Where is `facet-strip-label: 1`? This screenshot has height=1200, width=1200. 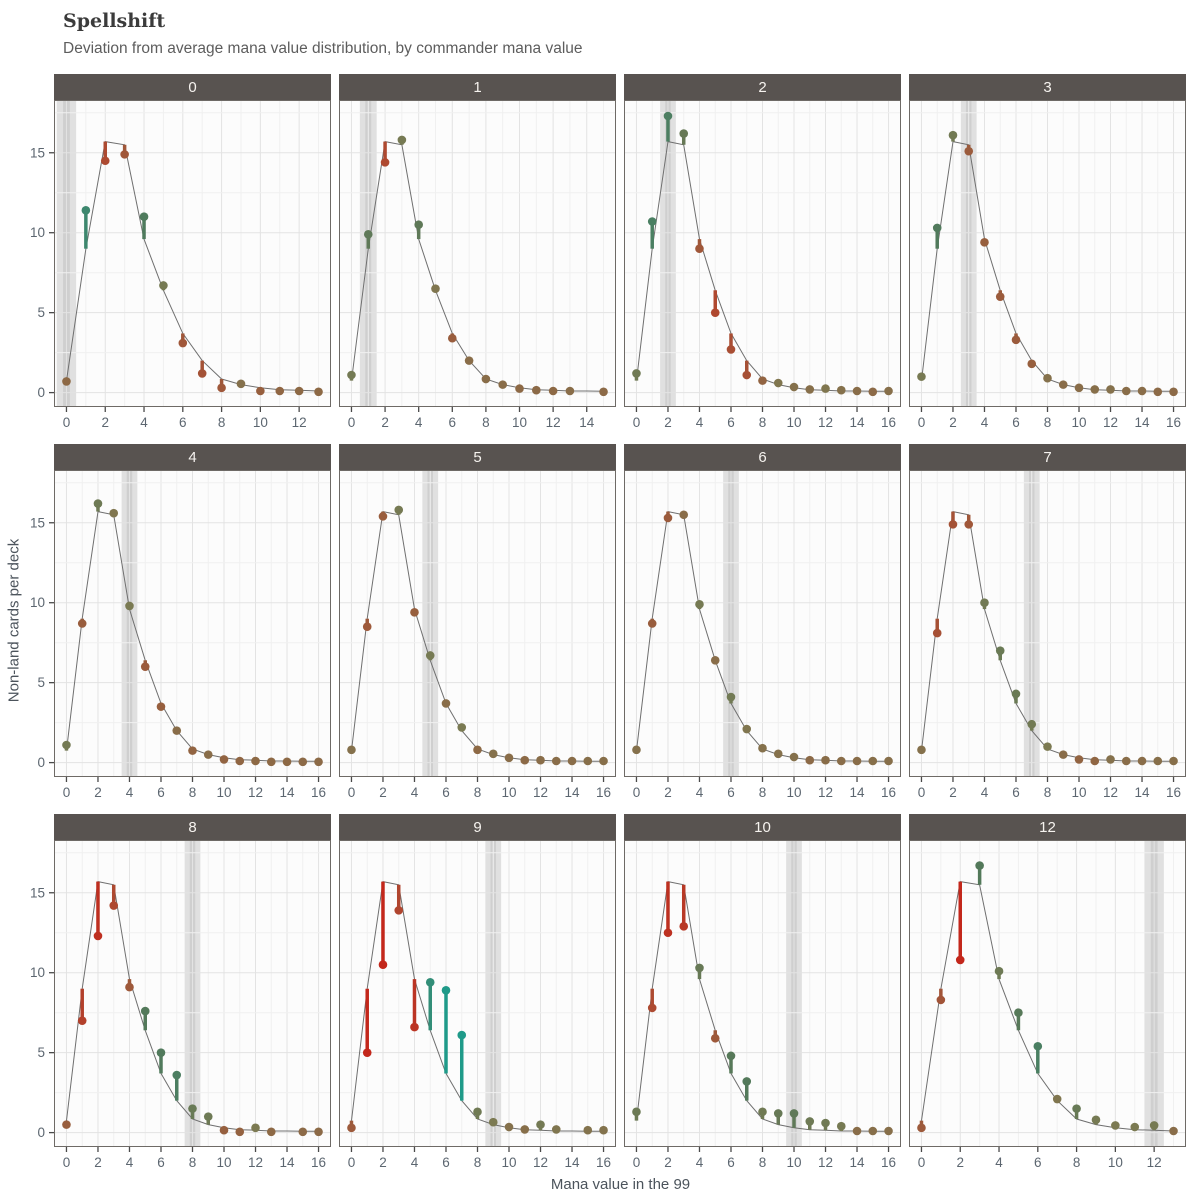 facet-strip-label: 1 is located at coordinates (477, 87).